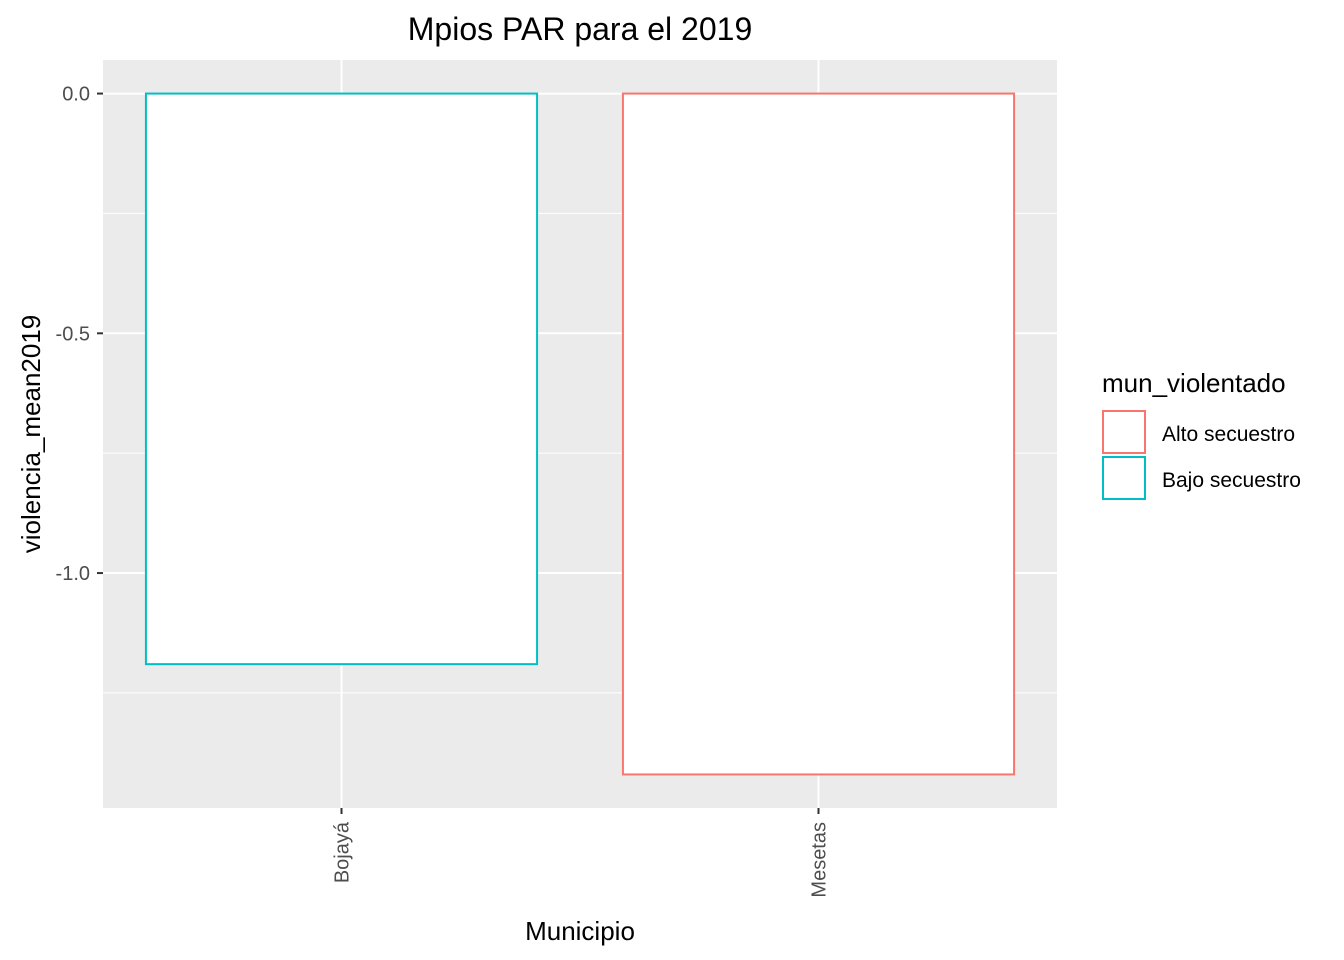 This screenshot has width=1344, height=960. Describe the element at coordinates (343, 852) in the screenshot. I see `x-tick-label: Bojayá` at that location.